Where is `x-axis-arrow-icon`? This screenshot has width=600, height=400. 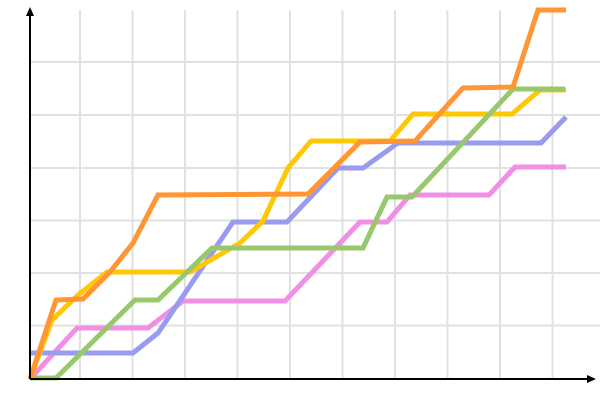
x-axis-arrow-icon is located at coordinates (591, 379).